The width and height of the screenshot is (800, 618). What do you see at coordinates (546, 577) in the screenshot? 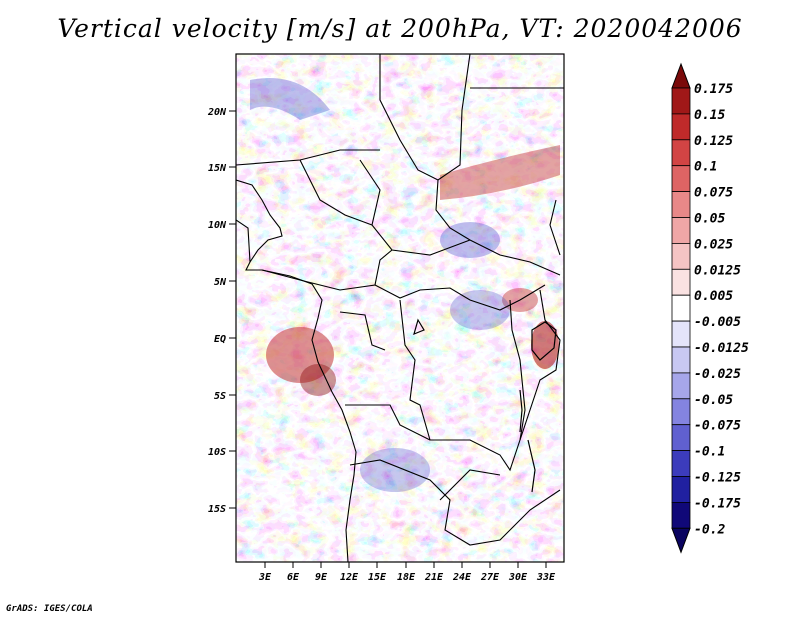
I see `lon-label: 33E` at bounding box center [546, 577].